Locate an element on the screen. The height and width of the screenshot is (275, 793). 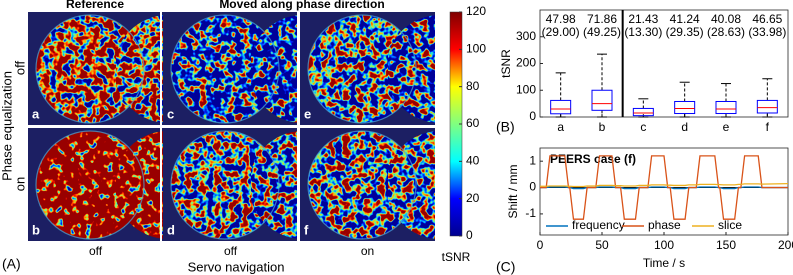
y-axis-label: Shift / mm is located at coordinates (513, 191).